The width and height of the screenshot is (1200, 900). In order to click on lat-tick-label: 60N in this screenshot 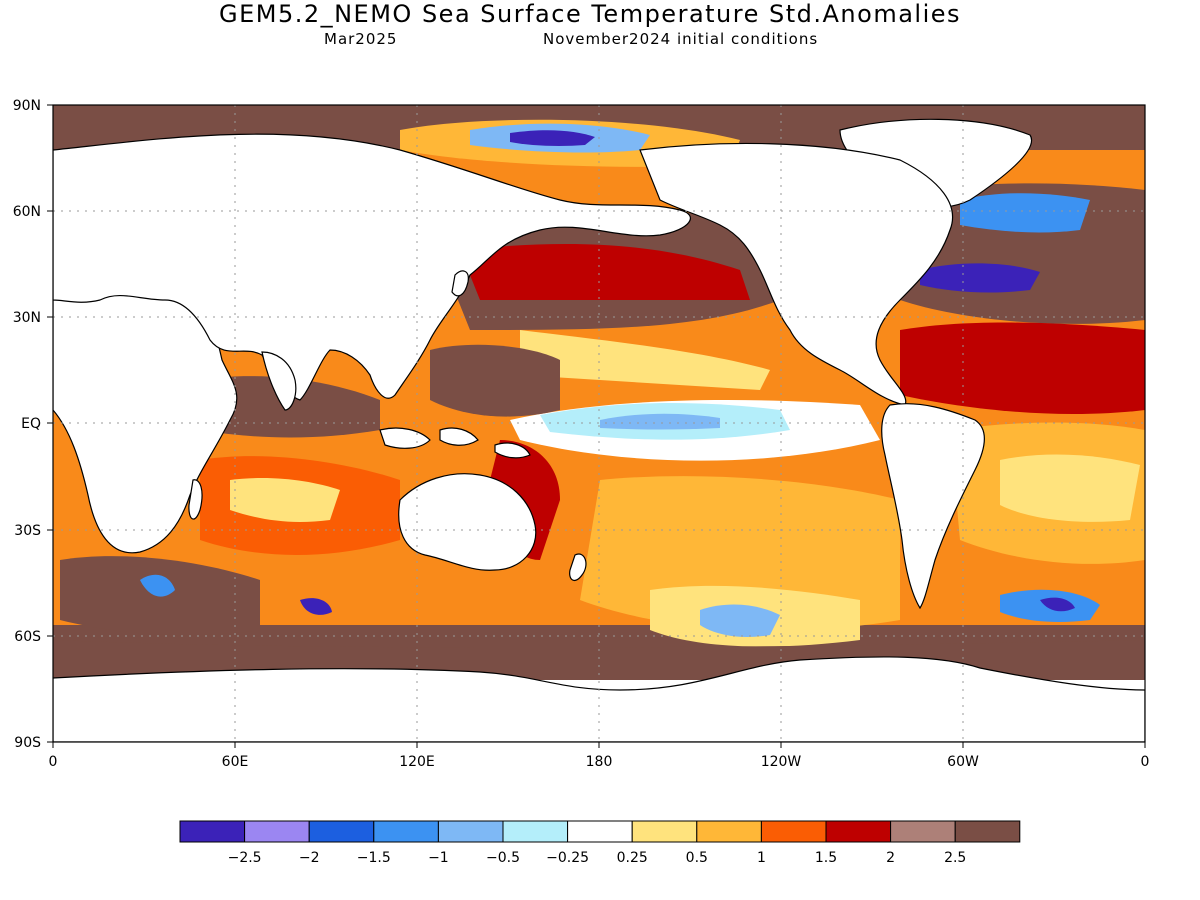, I will do `click(27, 212)`.